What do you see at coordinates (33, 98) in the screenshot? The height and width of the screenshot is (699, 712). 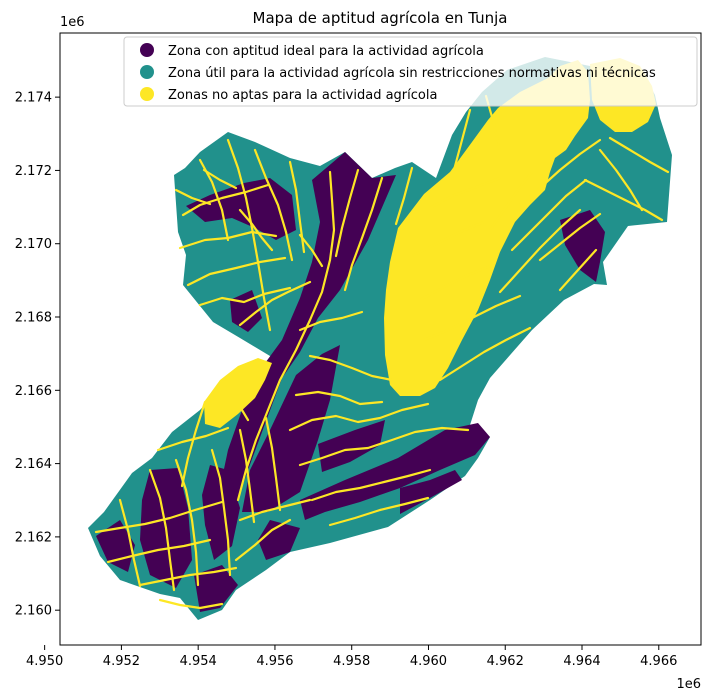 I see `y-tick-label: 2.174` at bounding box center [33, 98].